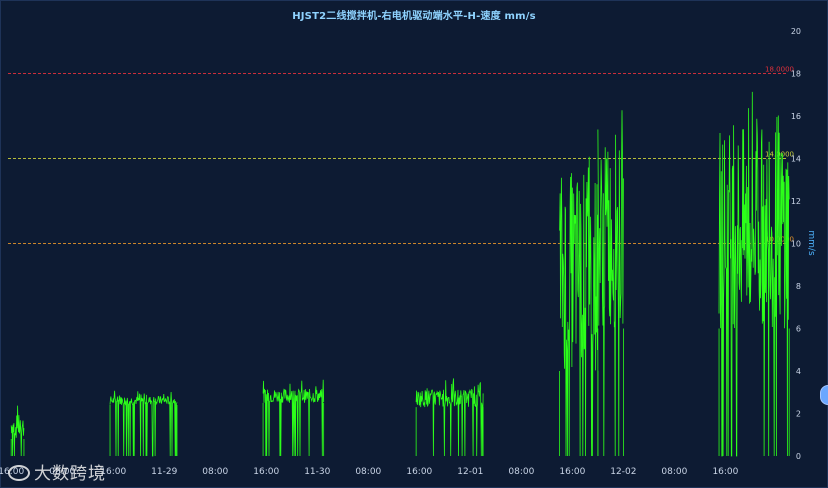  What do you see at coordinates (798, 371) in the screenshot?
I see `y-tick-label: 4` at bounding box center [798, 371].